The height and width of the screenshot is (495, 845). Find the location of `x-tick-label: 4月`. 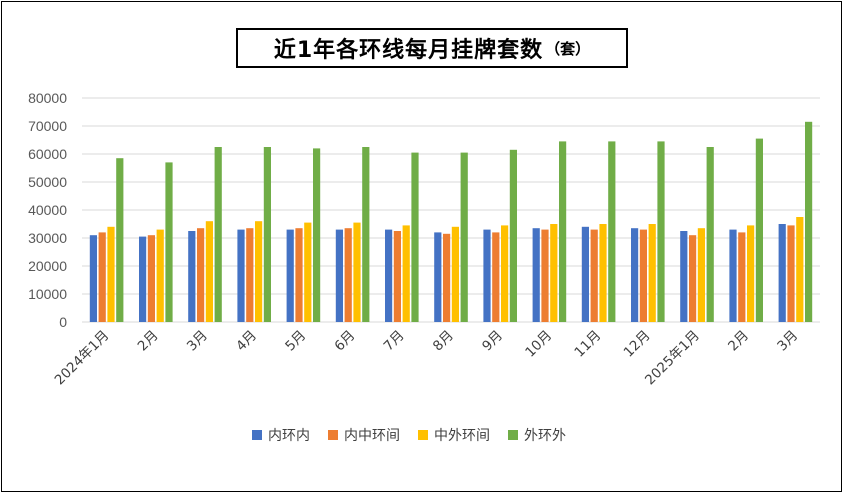

x-tick-label: 4月 is located at coordinates (246, 341).